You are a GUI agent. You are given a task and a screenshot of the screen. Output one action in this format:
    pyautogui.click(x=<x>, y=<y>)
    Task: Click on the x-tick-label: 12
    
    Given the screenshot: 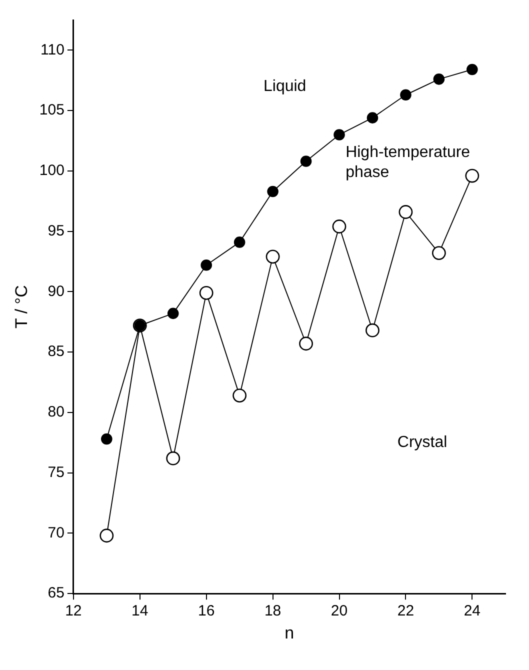 What is the action you would take?
    pyautogui.click(x=73, y=611)
    